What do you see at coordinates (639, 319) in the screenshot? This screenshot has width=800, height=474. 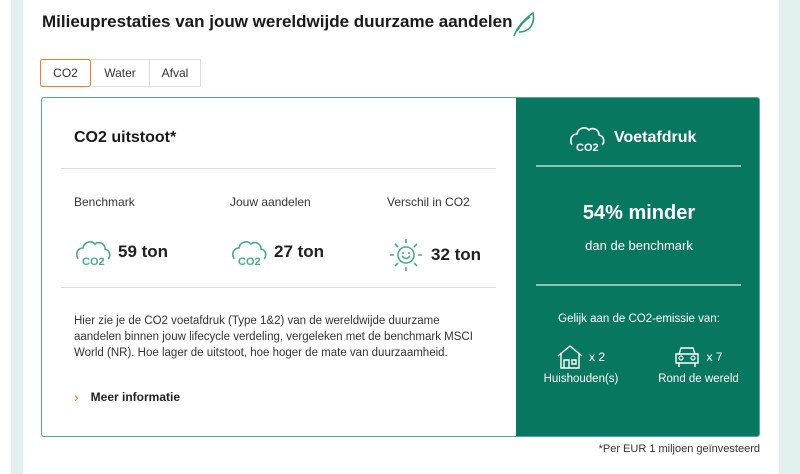 I see `equal-to-label: Gelijk aan de CO2-emissie van:` at bounding box center [639, 319].